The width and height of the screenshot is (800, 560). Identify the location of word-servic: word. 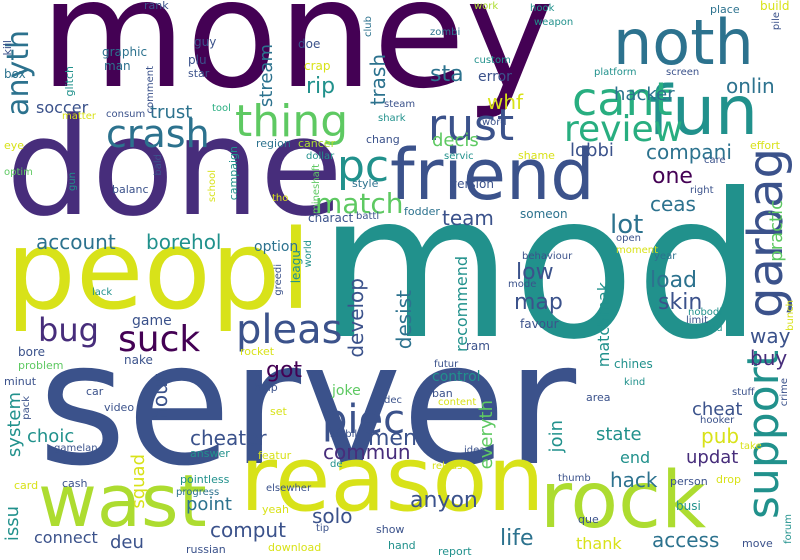
(494, 122).